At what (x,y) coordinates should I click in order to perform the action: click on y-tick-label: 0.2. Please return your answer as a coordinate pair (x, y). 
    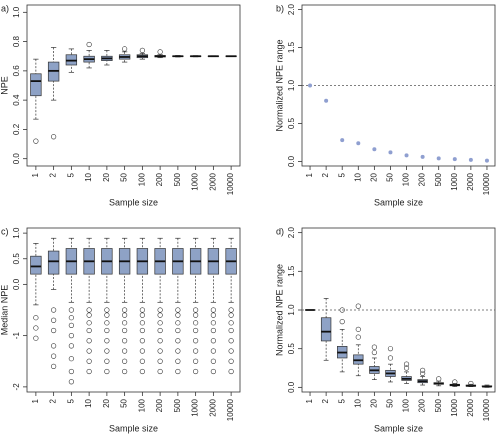
    Looking at the image, I should click on (16, 129).